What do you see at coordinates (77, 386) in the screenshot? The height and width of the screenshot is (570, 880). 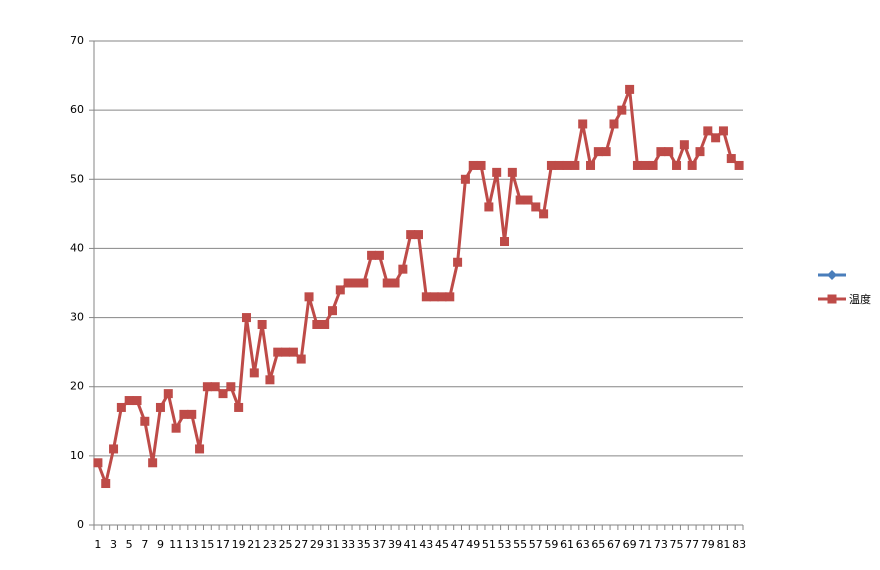 I see `y-tick-label: 20` at bounding box center [77, 386].